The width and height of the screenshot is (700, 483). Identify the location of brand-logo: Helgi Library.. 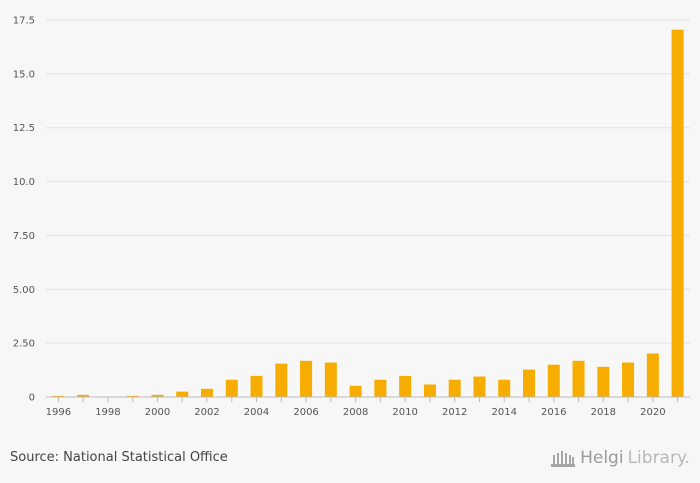
(620, 458).